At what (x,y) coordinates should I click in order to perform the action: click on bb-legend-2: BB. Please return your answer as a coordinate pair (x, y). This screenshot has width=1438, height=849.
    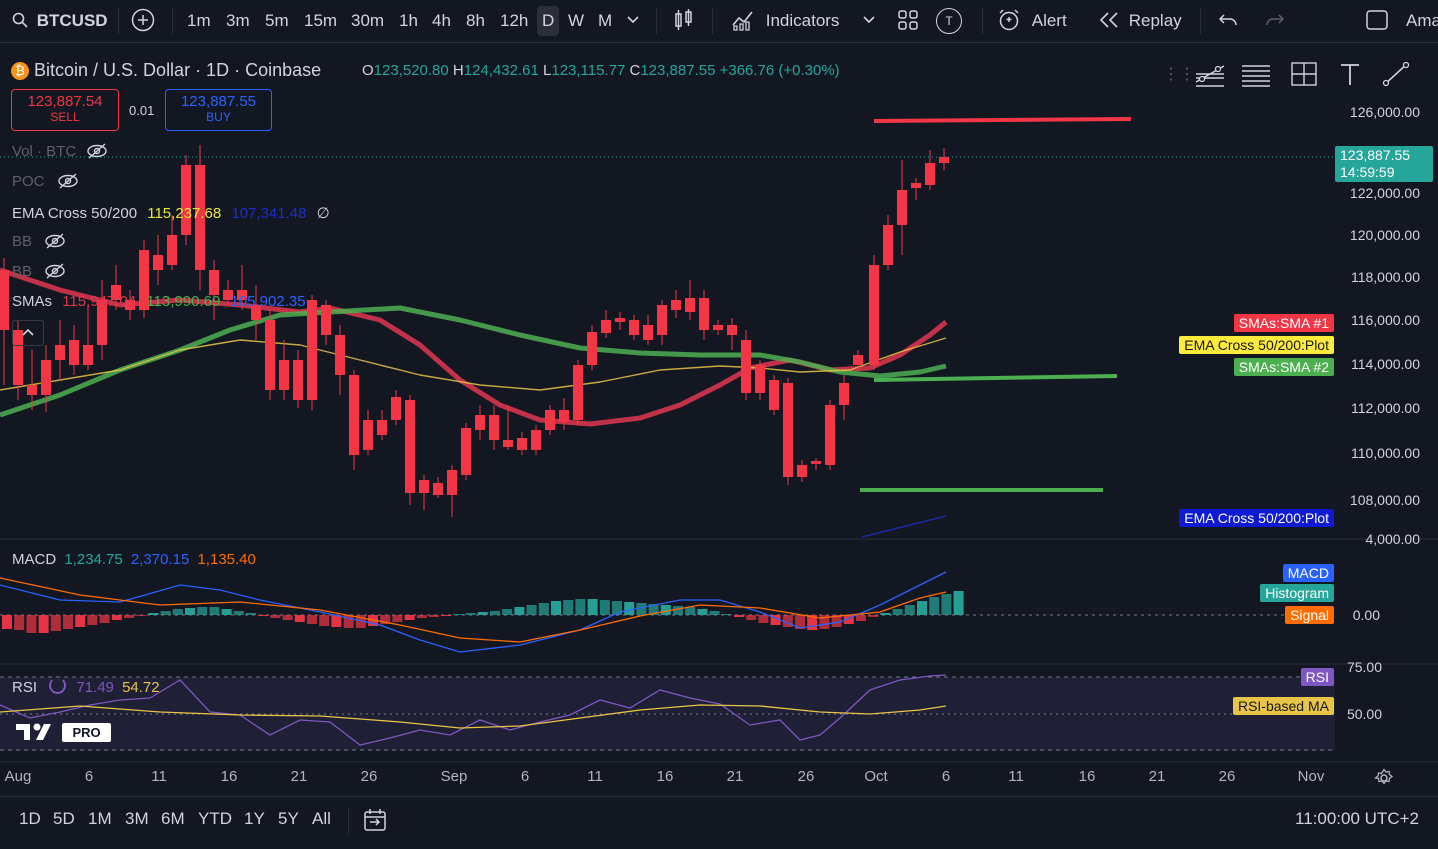
    Looking at the image, I should click on (39, 271).